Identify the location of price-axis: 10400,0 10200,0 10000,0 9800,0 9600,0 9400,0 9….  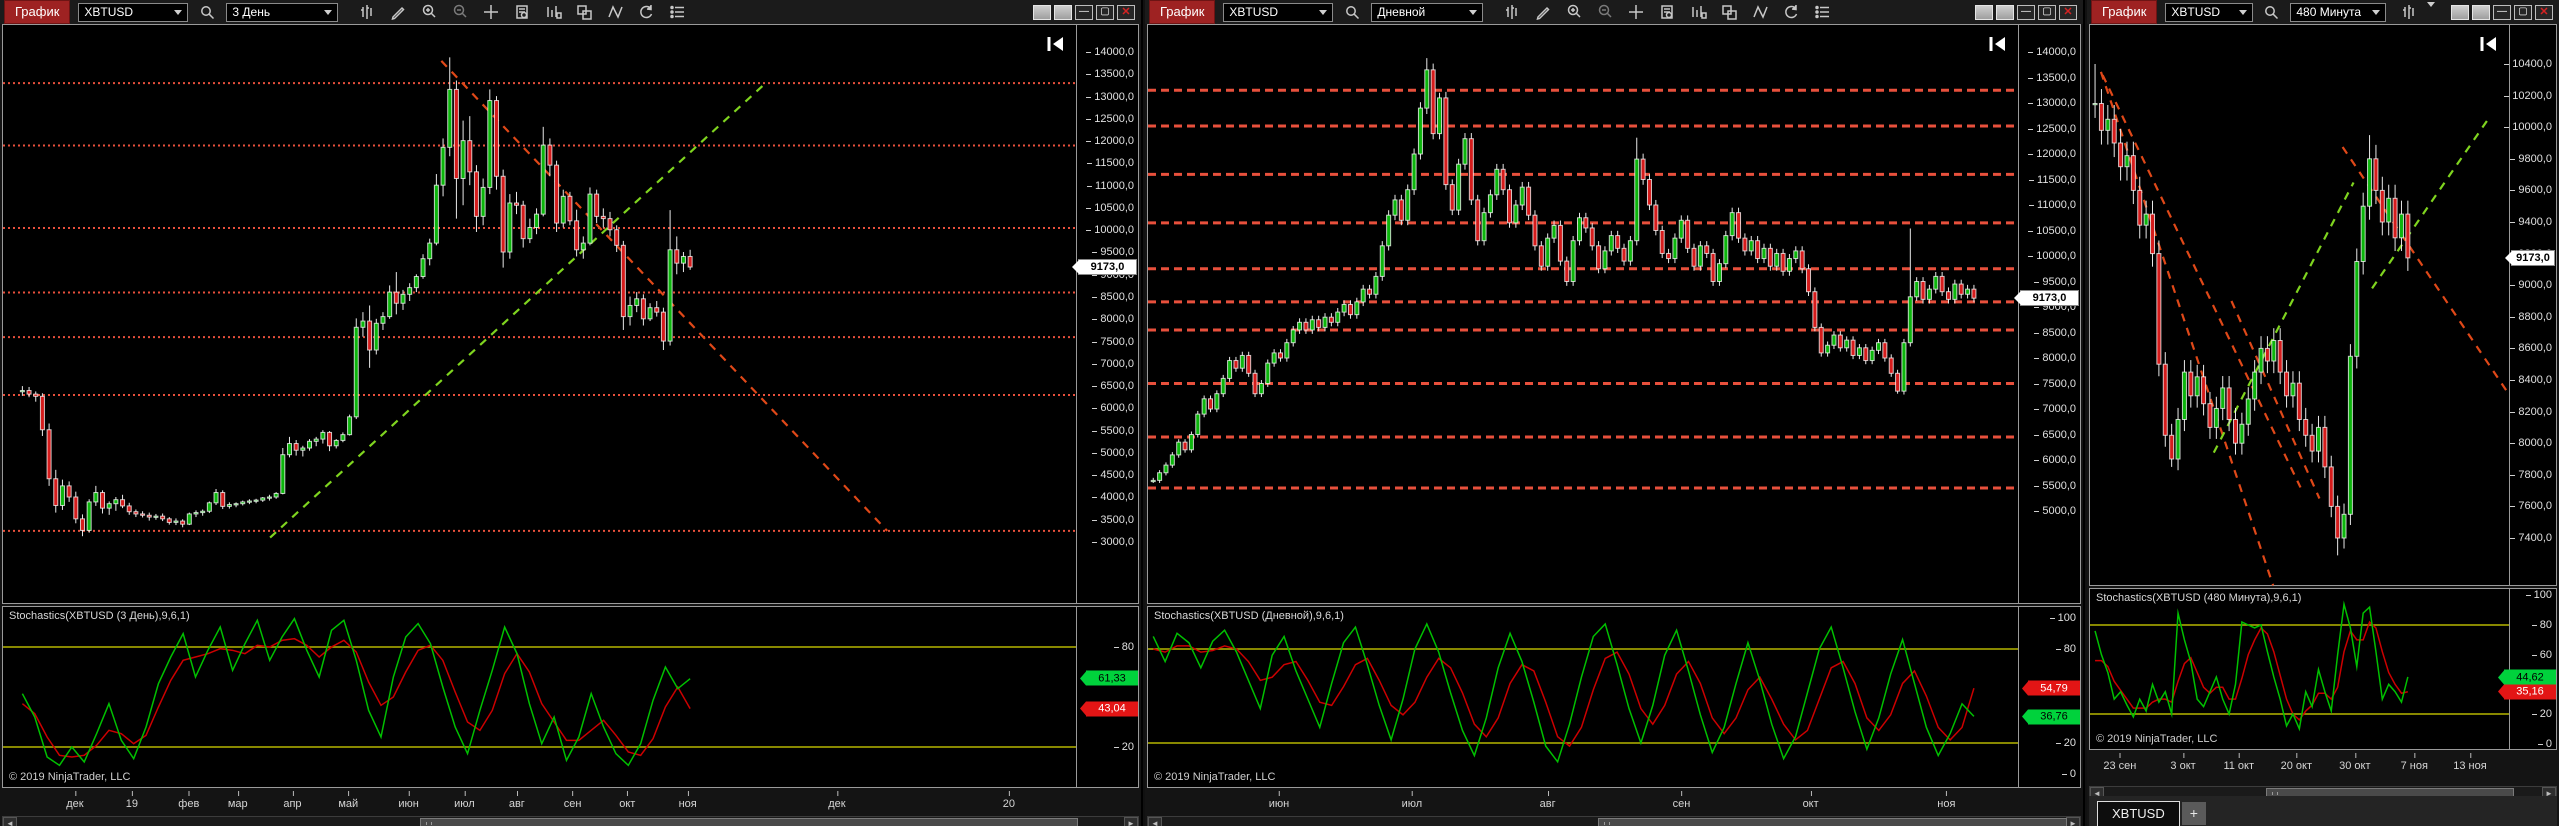
(2530, 305).